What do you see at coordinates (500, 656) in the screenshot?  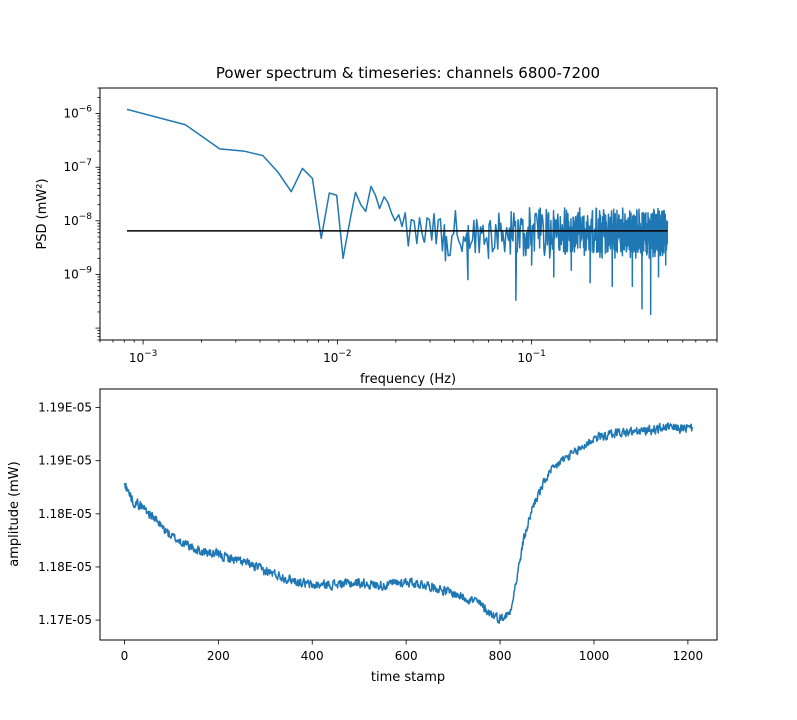 I see `timeseries-x-tick-label: 800` at bounding box center [500, 656].